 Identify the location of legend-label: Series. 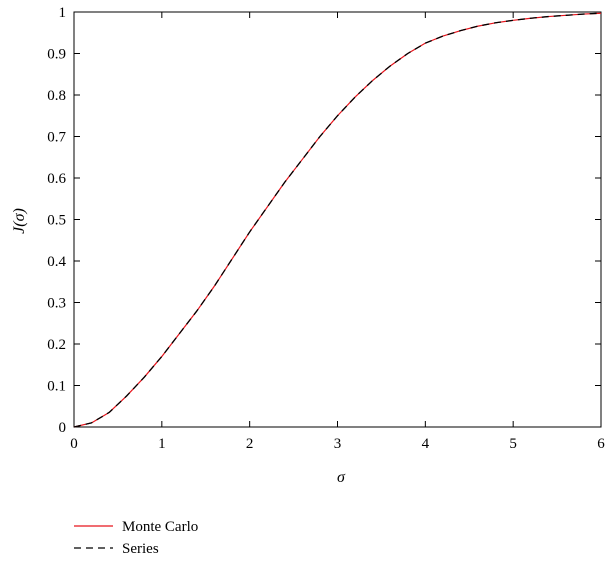
(140, 549).